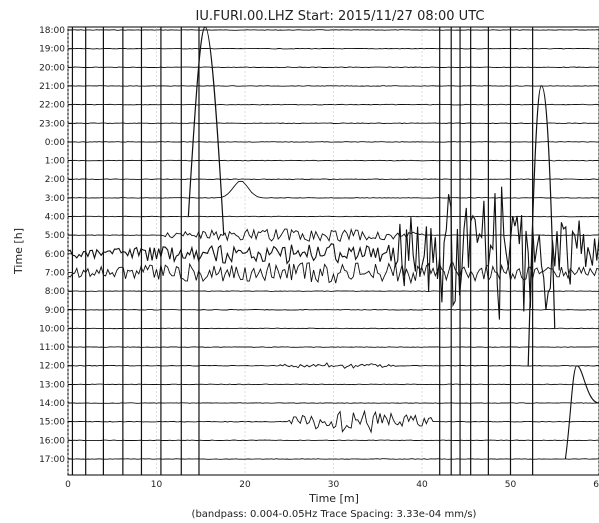  Describe the element at coordinates (52, 50) in the screenshot. I see `y-tick-label: 19:00` at that location.